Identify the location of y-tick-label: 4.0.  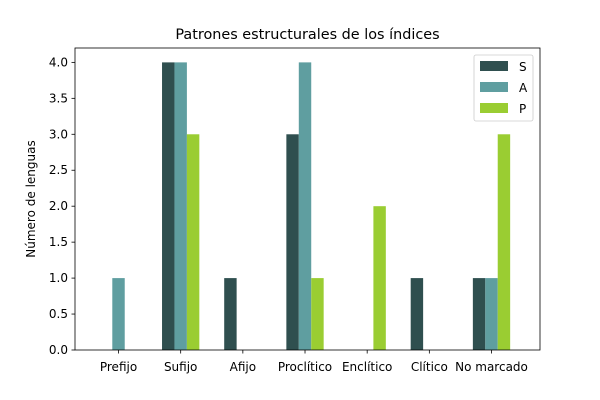
(58, 62).